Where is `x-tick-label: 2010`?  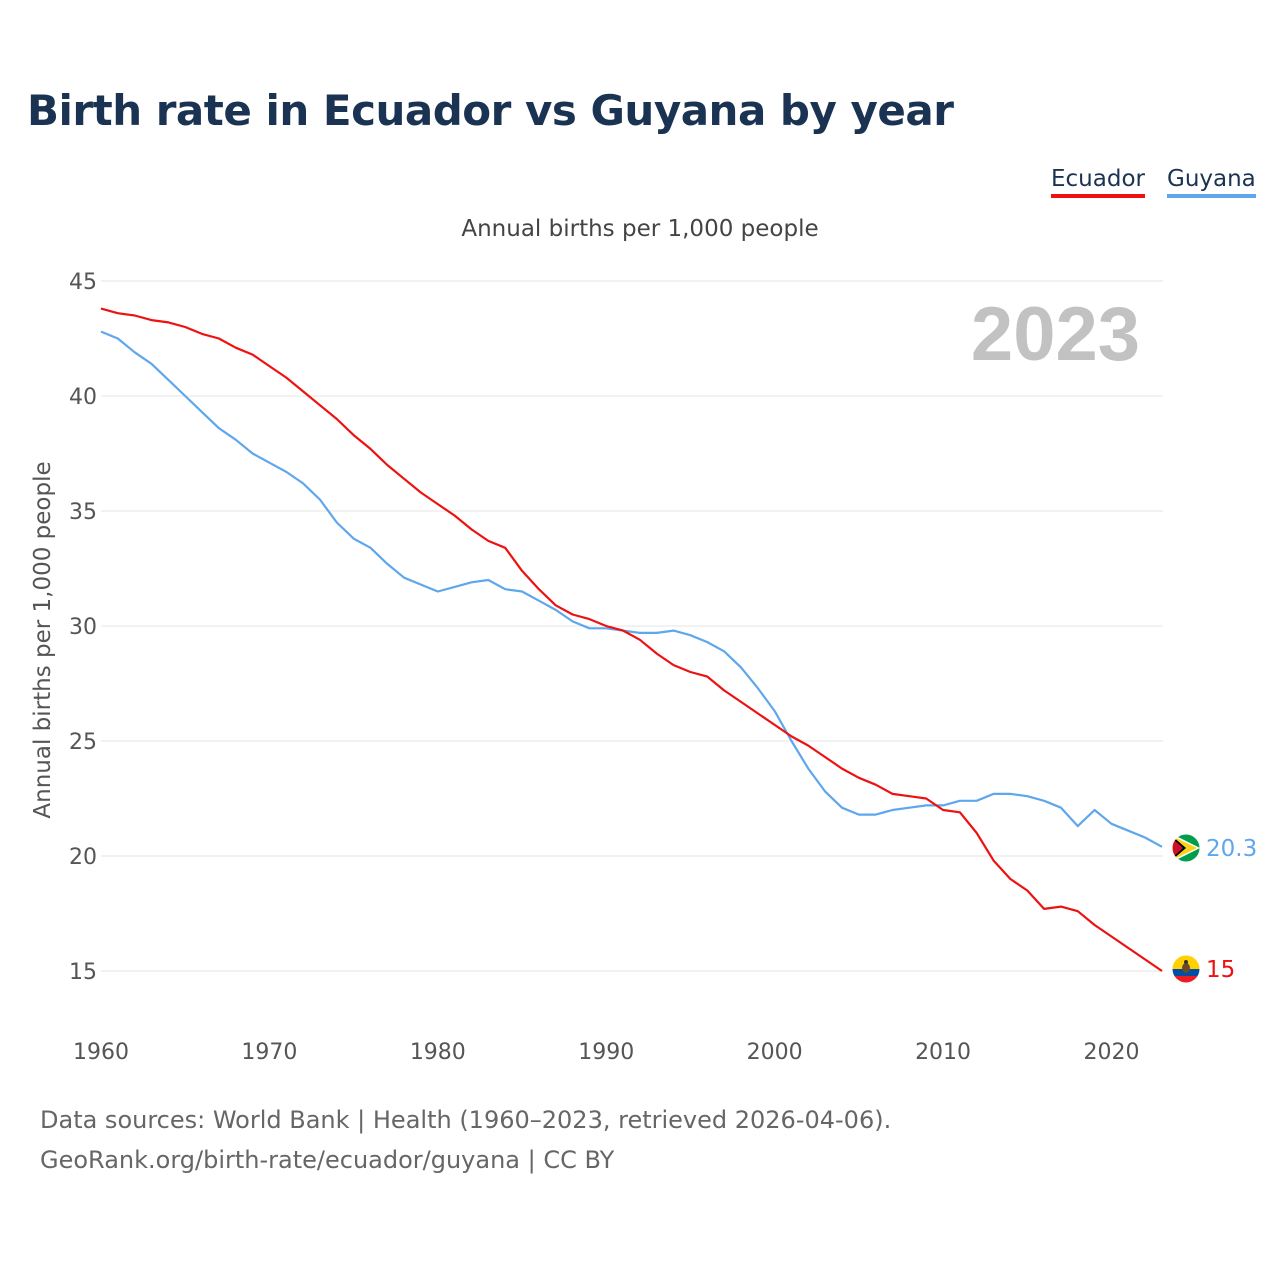
x-tick-label: 2010 is located at coordinates (943, 1052).